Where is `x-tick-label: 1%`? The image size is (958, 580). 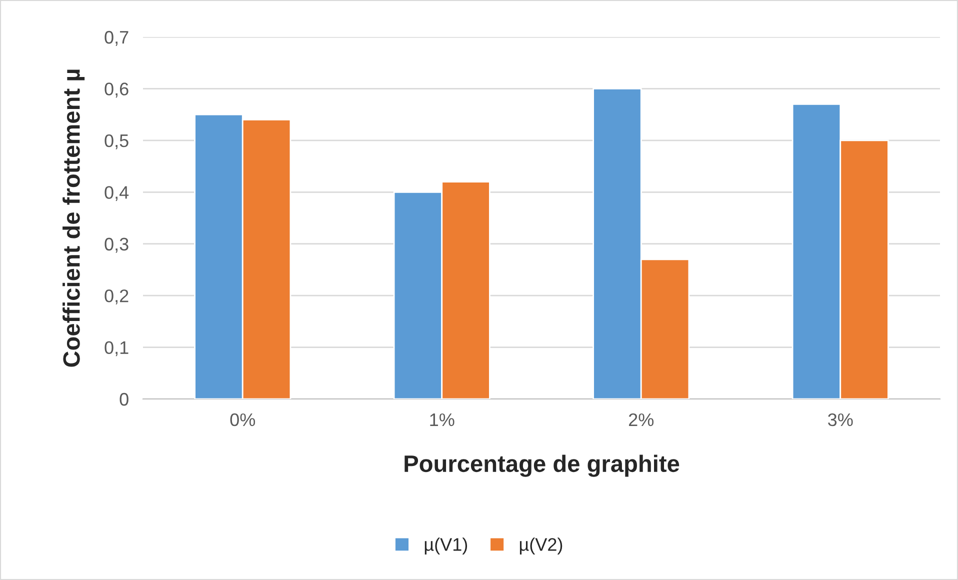
x-tick-label: 1% is located at coordinates (442, 419).